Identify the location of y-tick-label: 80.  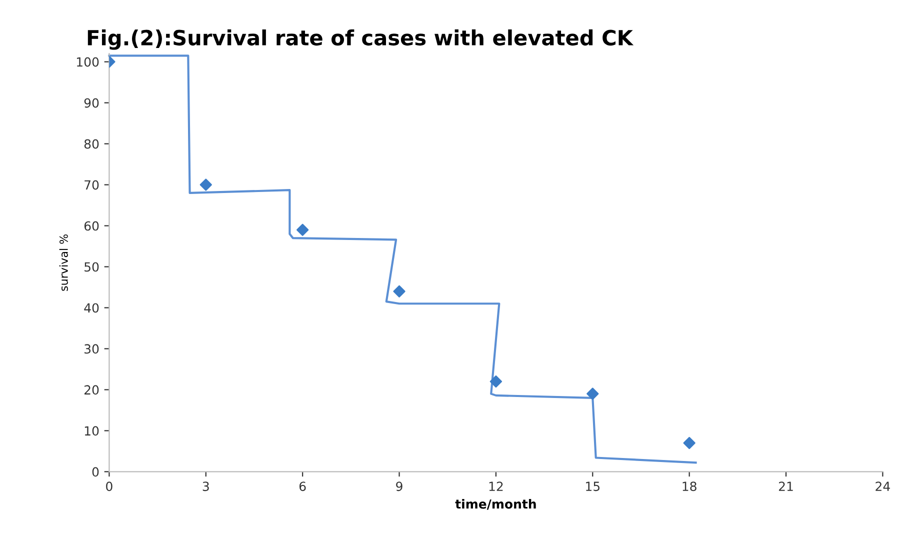
(91, 144).